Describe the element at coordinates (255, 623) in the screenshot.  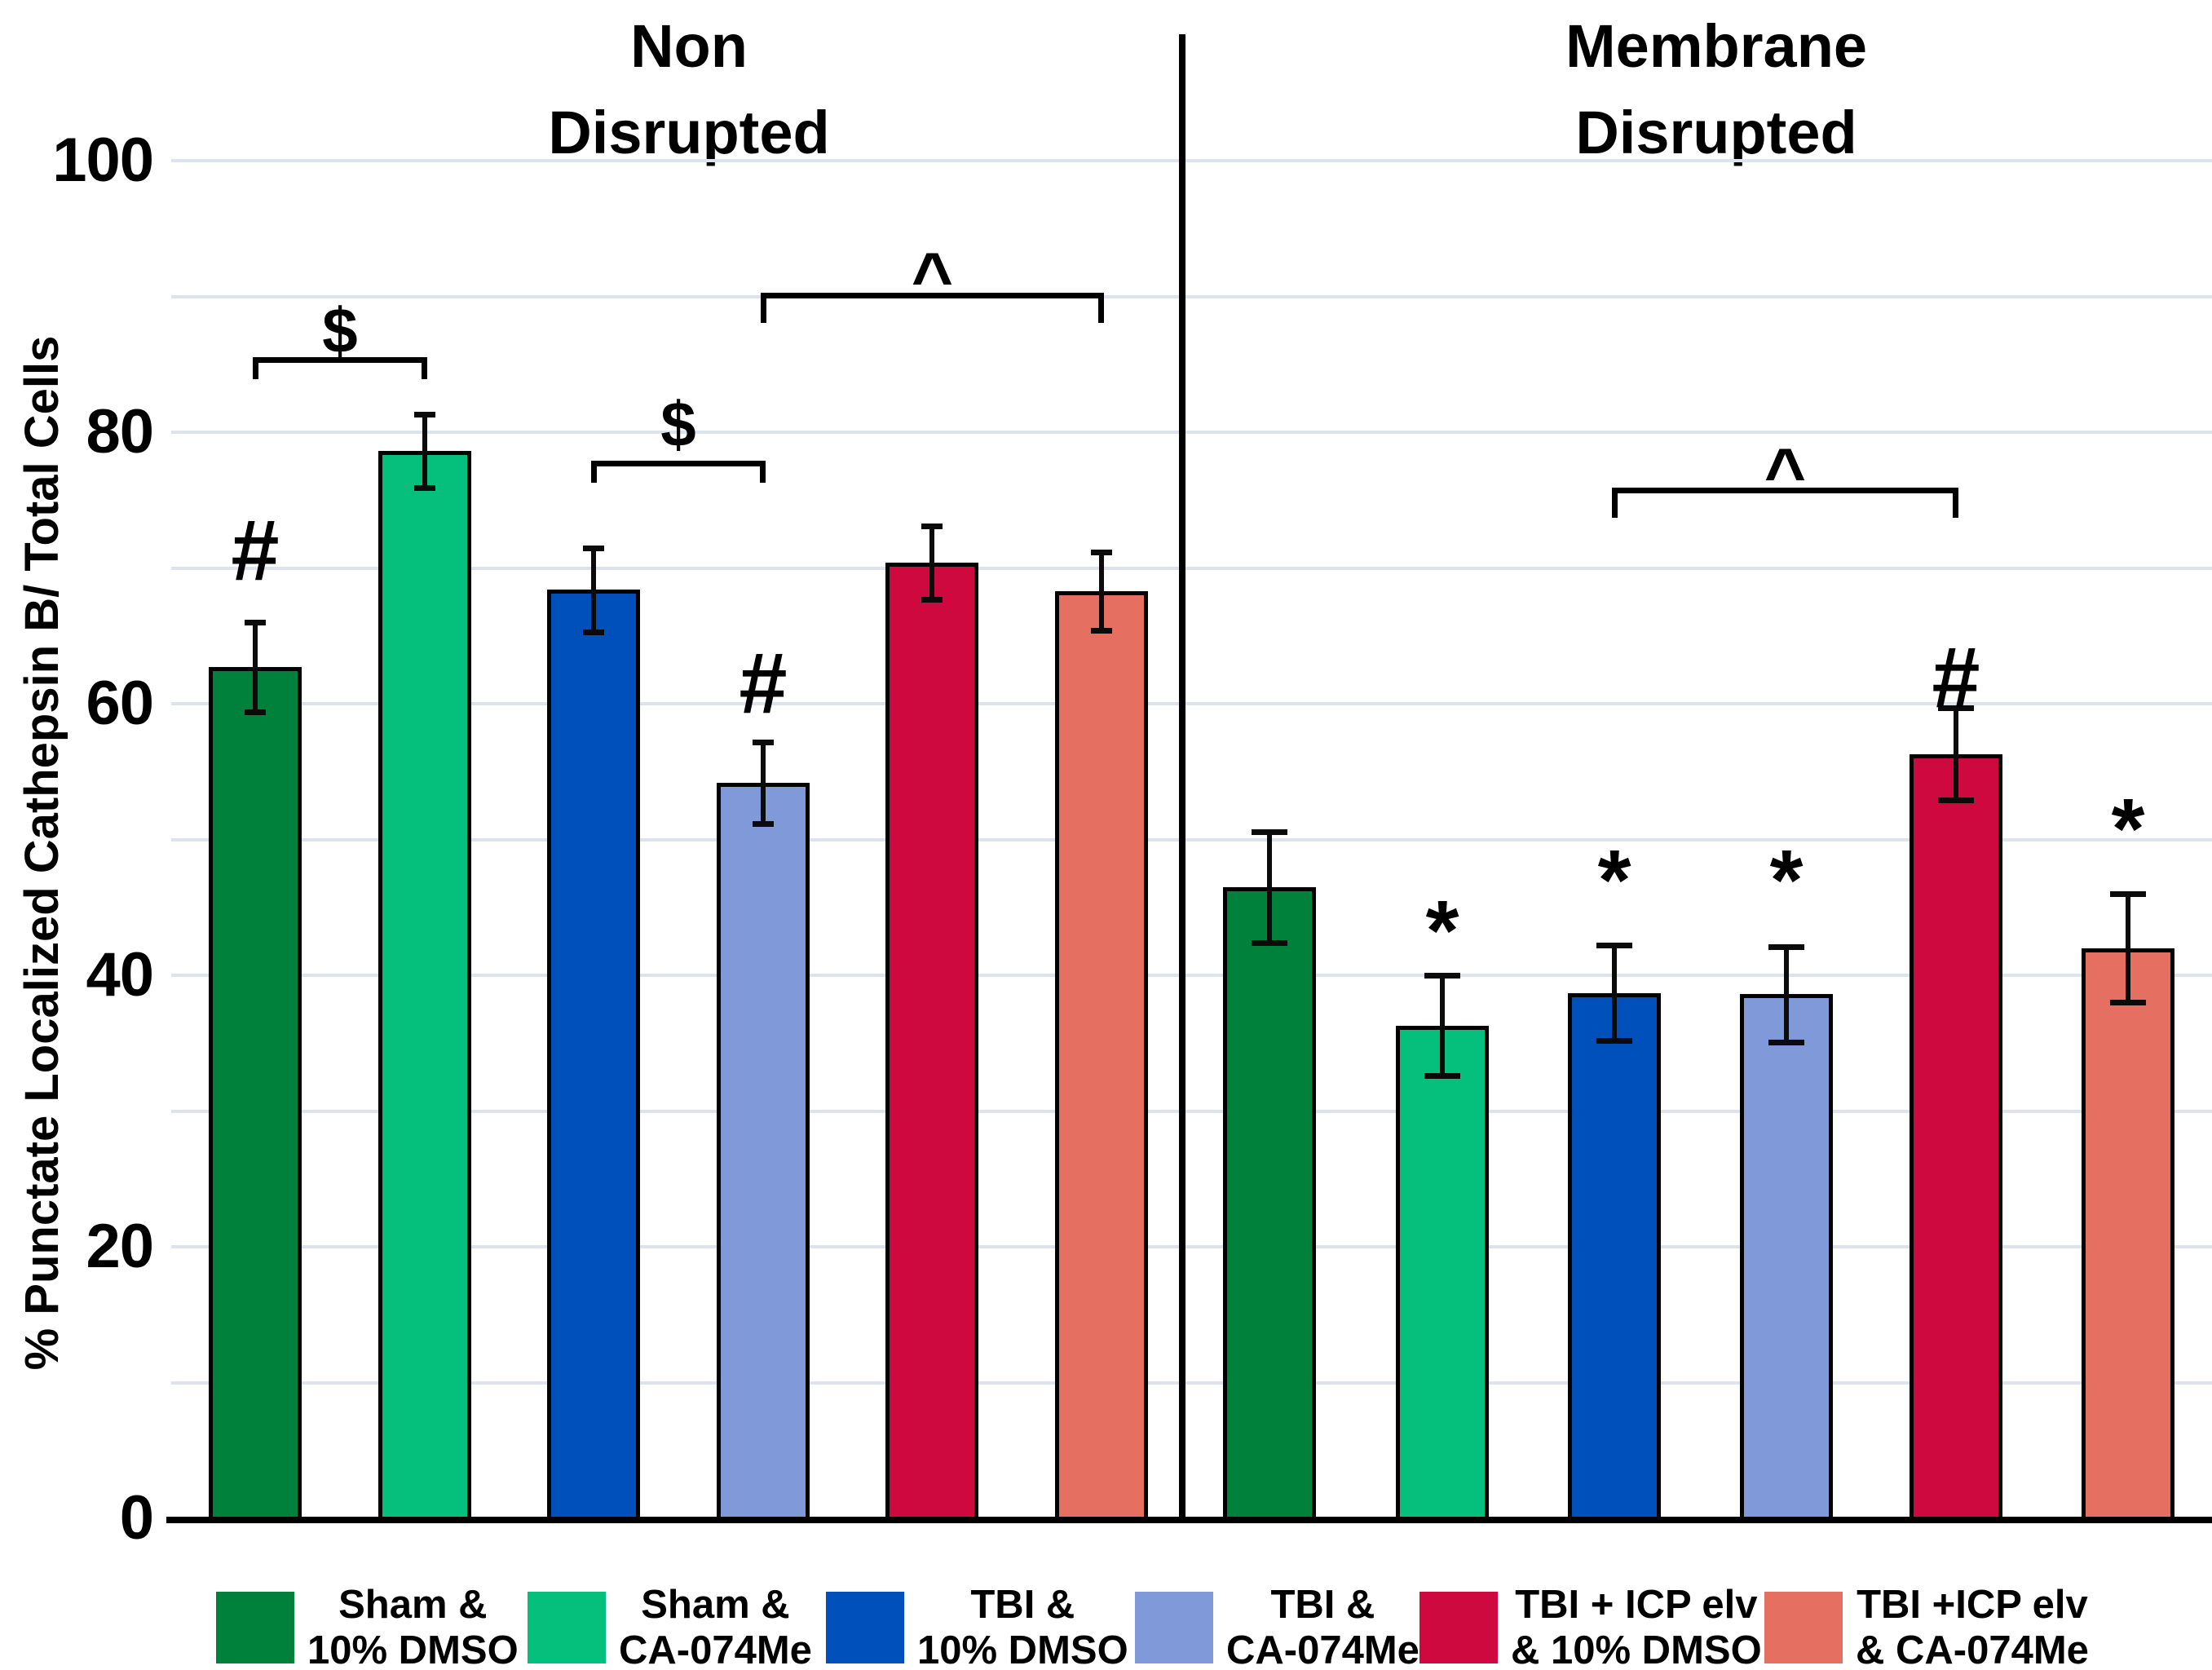
I see `error-bar-cap-top-non-disrupted-sham-10-dmso` at that location.